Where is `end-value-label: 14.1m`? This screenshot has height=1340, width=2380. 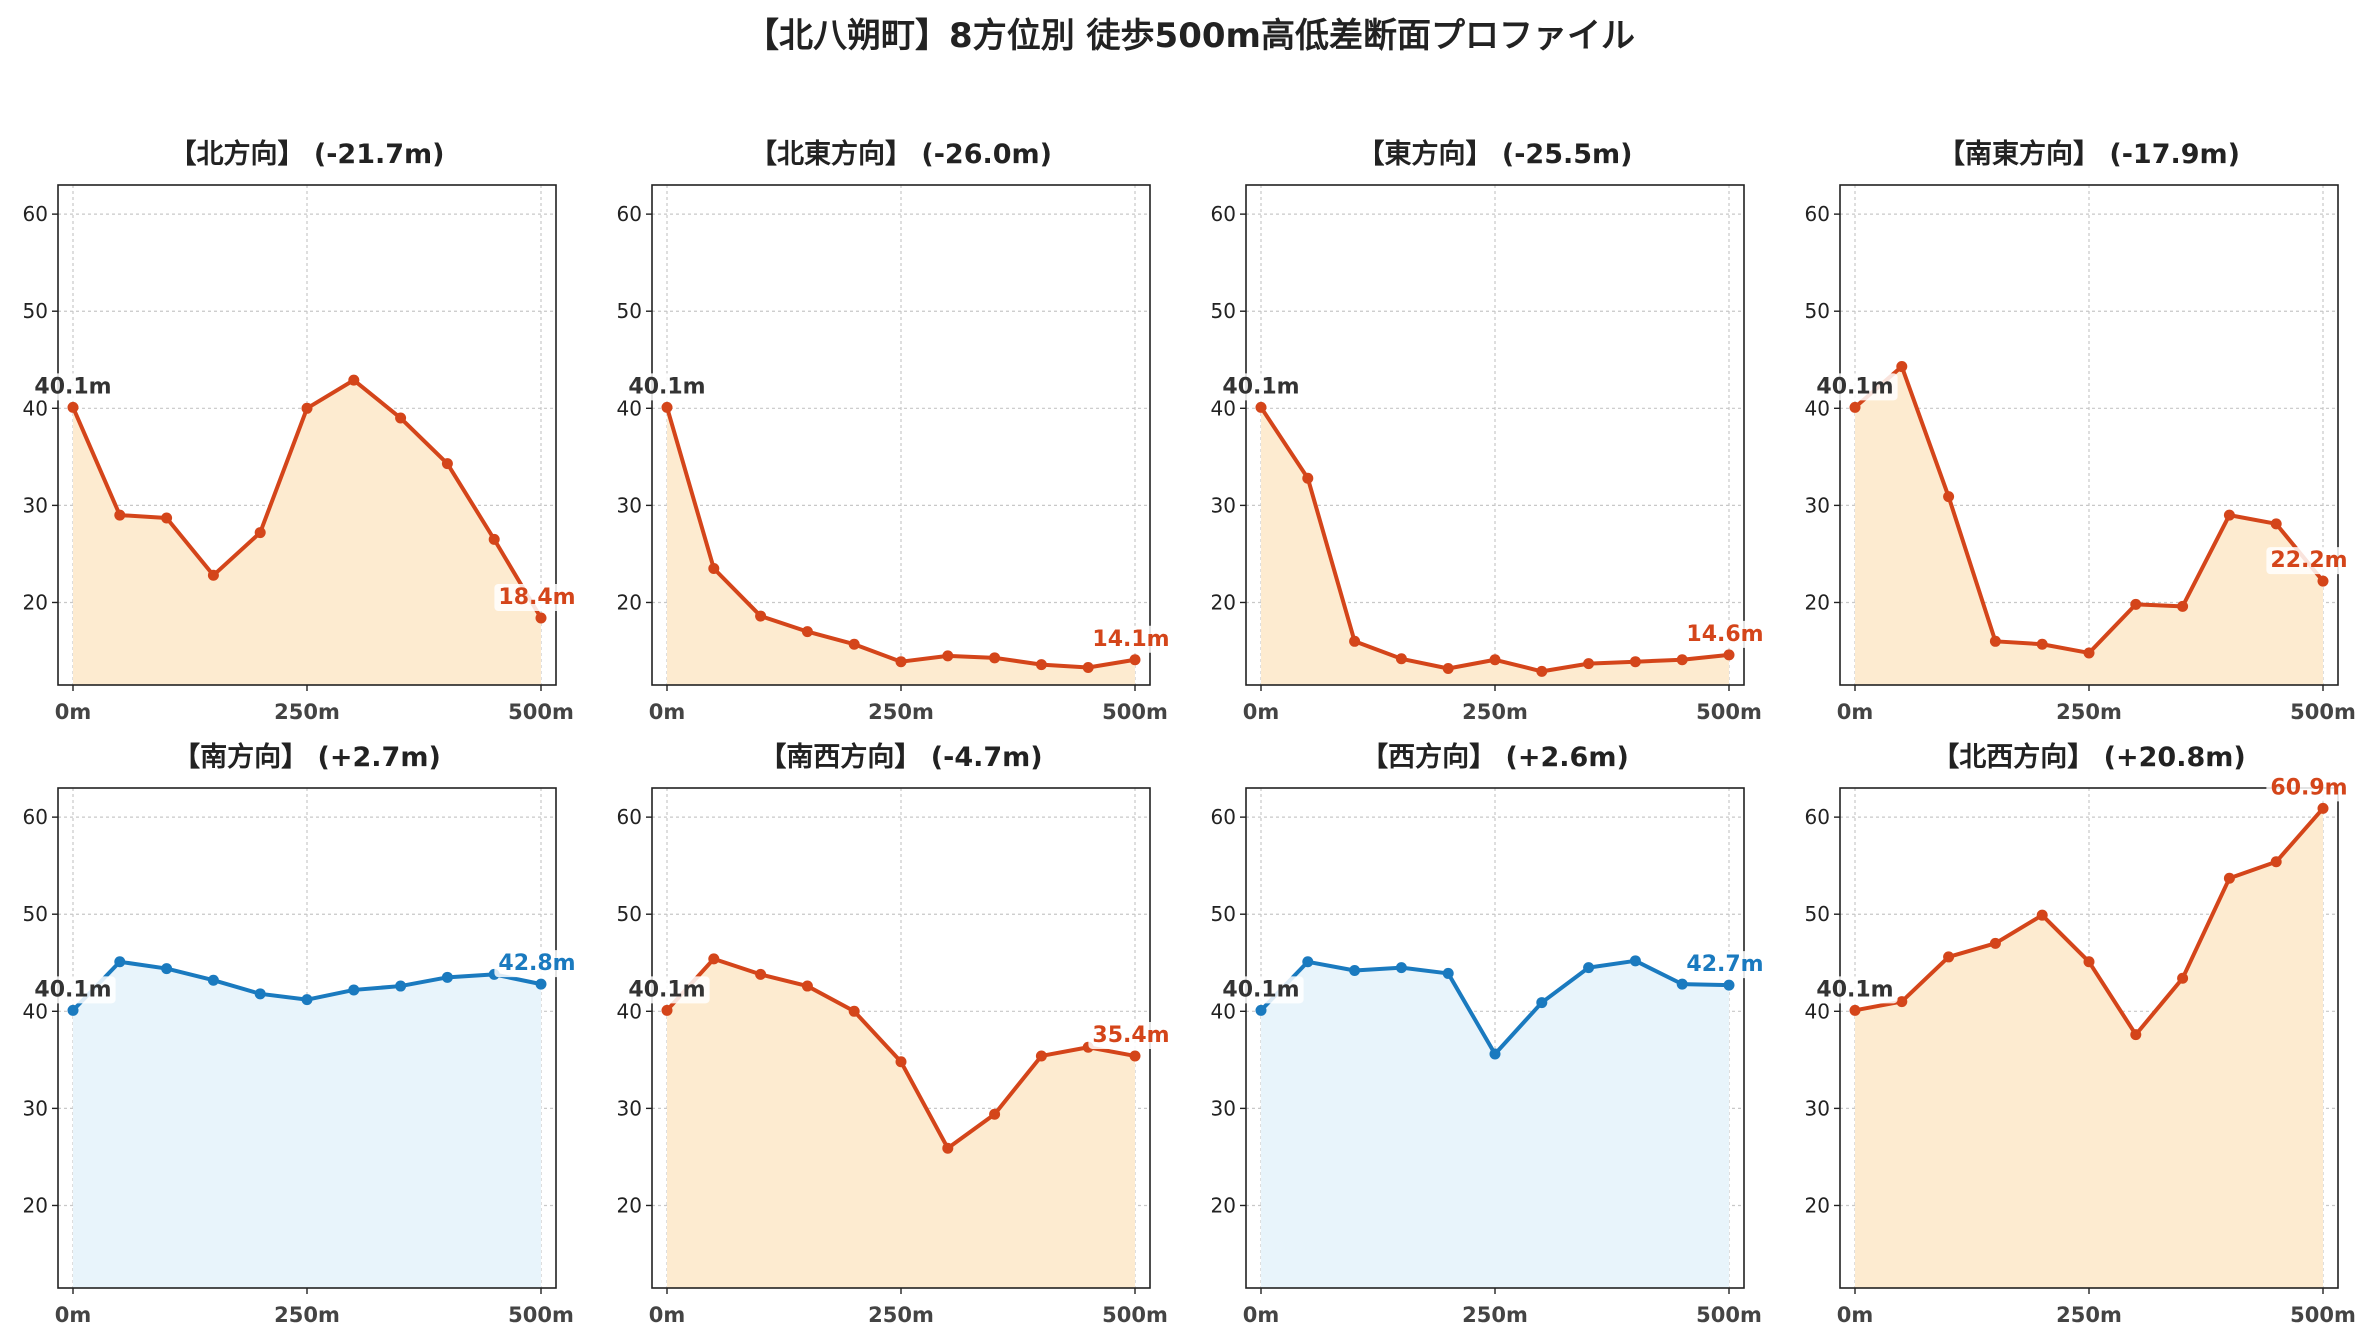
end-value-label: 14.1m is located at coordinates (1130, 639).